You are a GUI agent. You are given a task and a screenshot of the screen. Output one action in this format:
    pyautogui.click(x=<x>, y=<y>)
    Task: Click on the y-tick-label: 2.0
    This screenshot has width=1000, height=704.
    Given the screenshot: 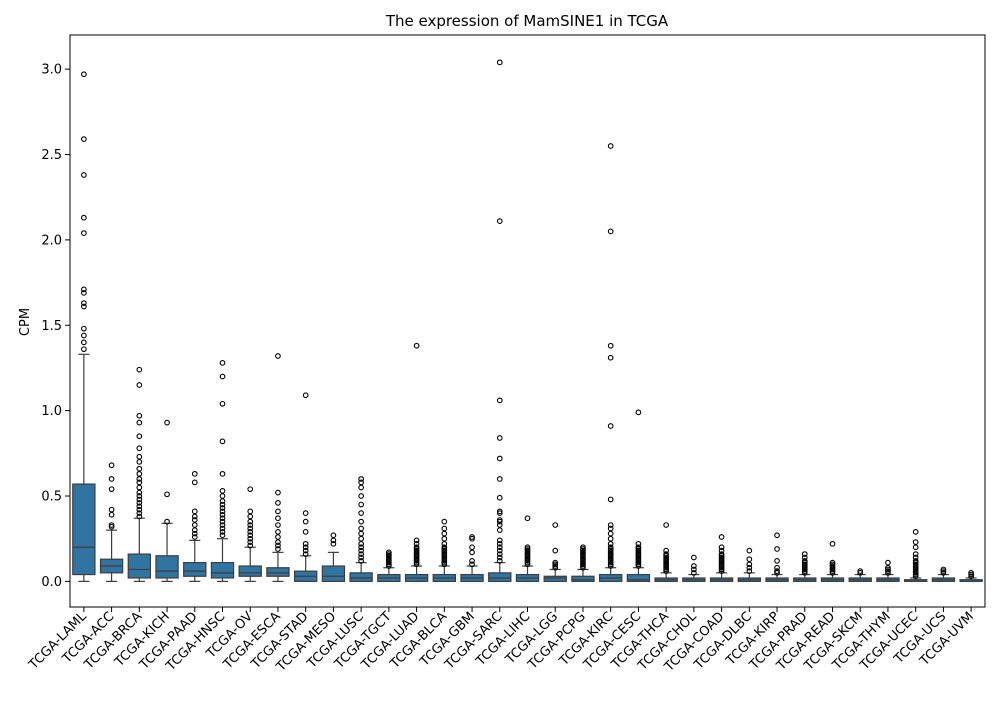 What is the action you would take?
    pyautogui.click(x=51, y=240)
    